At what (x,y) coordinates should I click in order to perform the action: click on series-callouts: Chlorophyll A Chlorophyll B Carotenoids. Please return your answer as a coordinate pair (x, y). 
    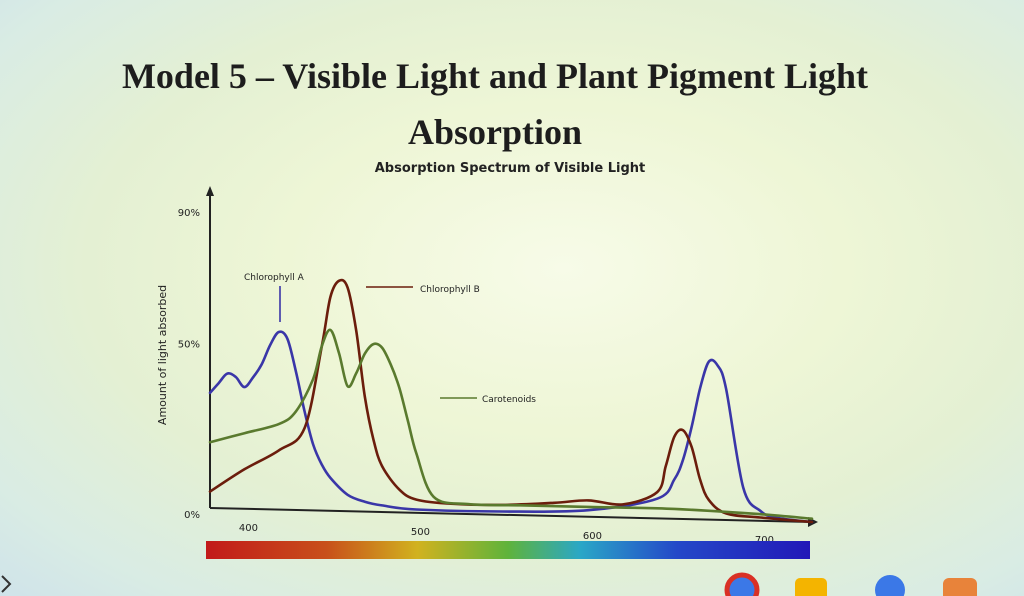
    Looking at the image, I should click on (390, 339).